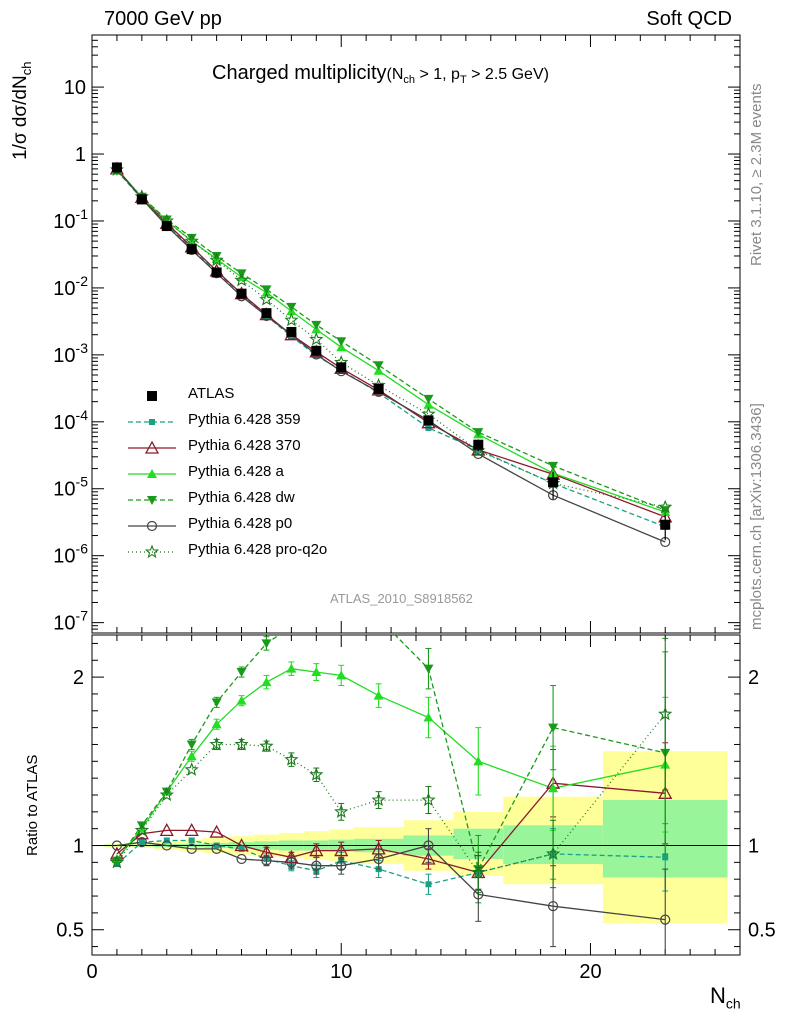 This screenshot has width=786, height=1024. Describe the element at coordinates (163, 19) in the screenshot. I see `header-process-label: 7000 GeV pp` at that location.